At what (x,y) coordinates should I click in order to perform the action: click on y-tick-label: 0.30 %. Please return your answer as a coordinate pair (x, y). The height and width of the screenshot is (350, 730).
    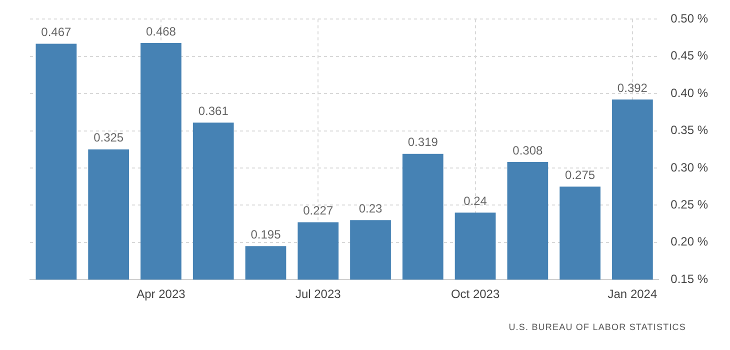
    Looking at the image, I should click on (689, 167).